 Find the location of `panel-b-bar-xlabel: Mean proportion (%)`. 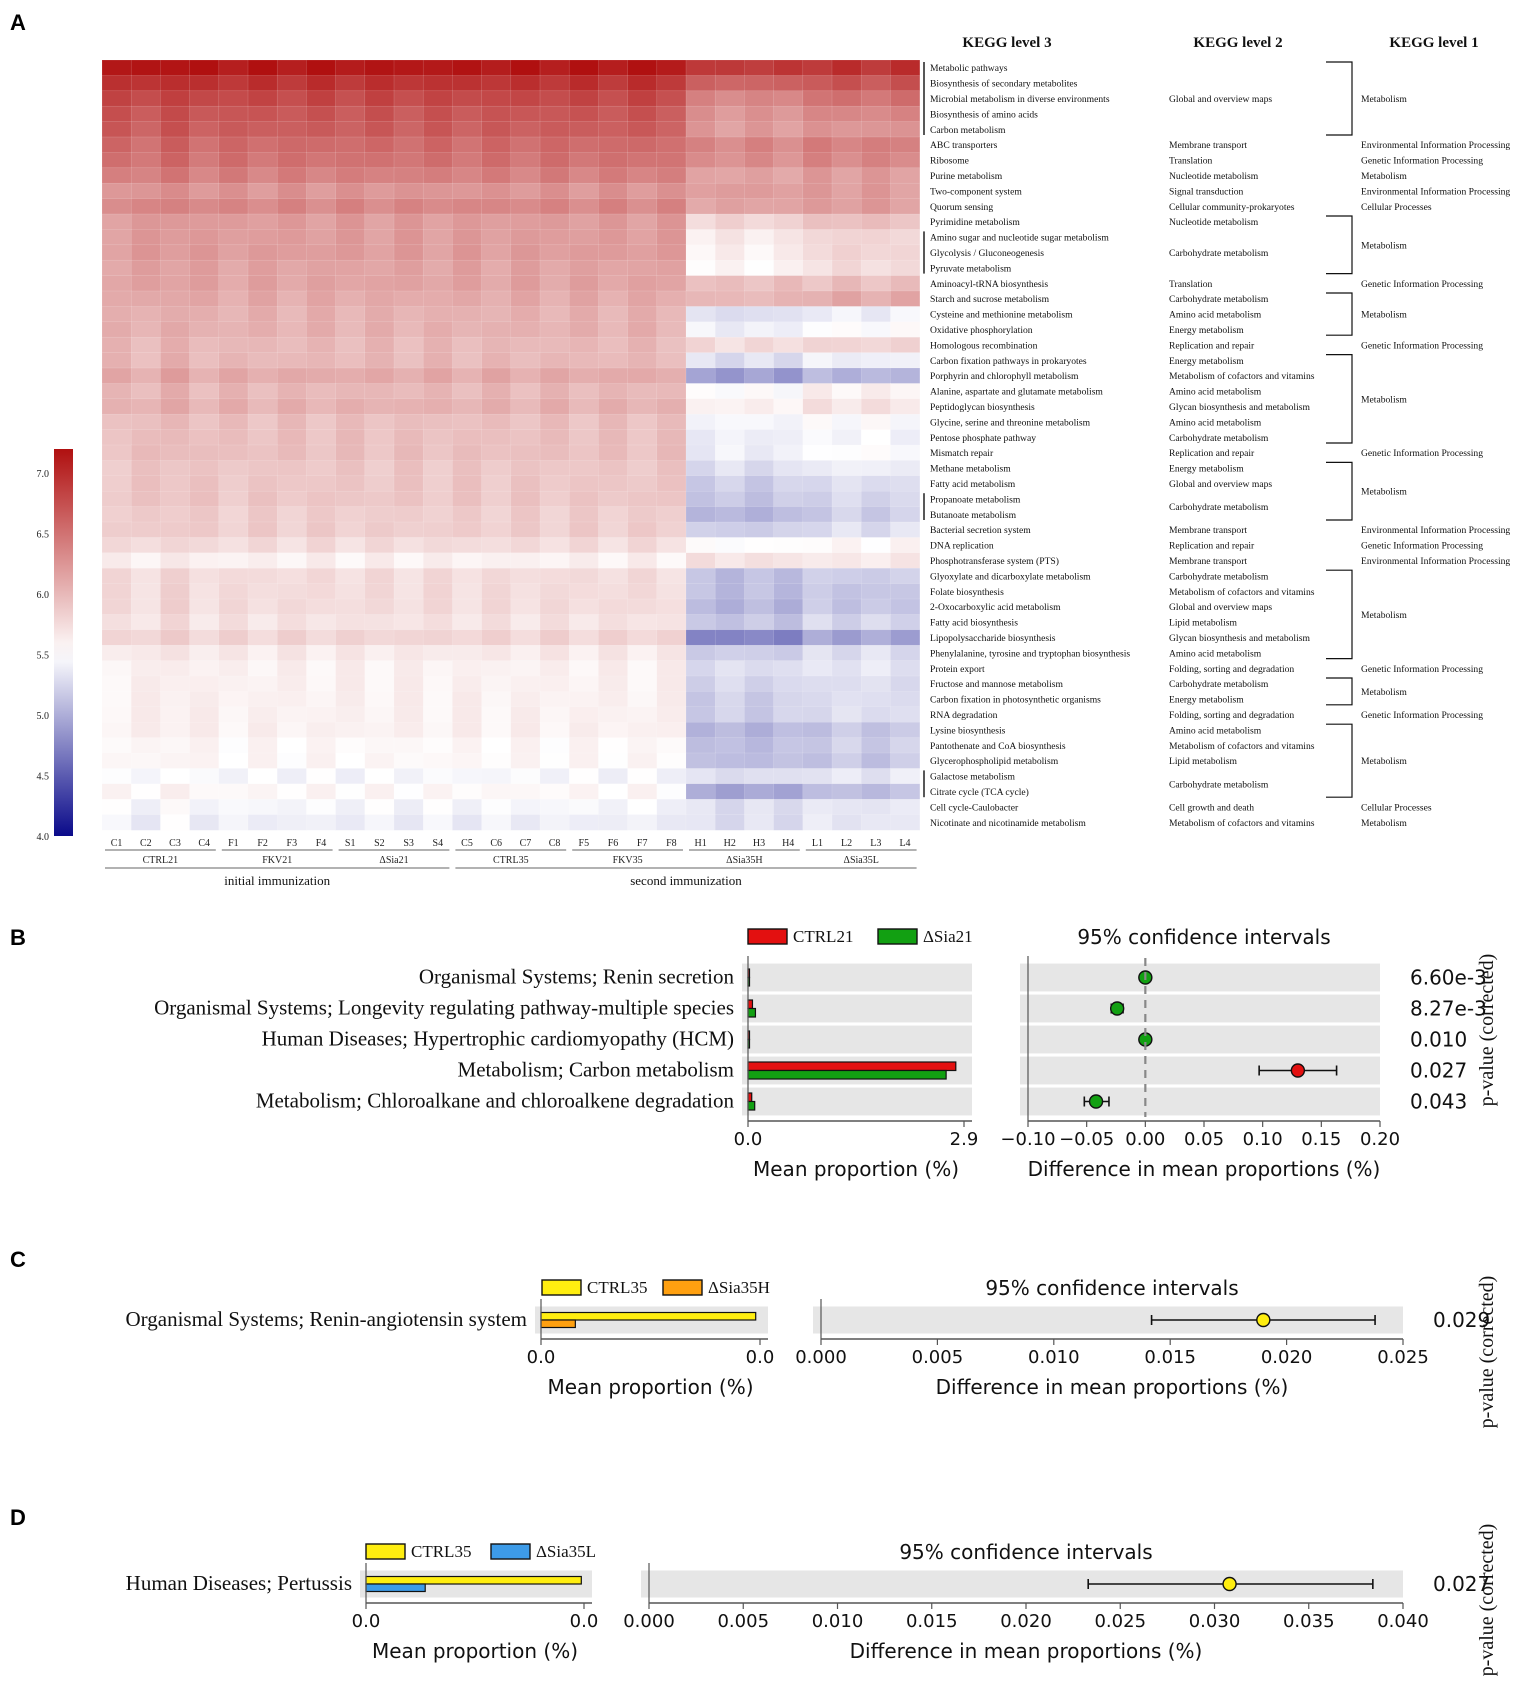

panel-b-bar-xlabel: Mean proportion (%) is located at coordinates (856, 1169).